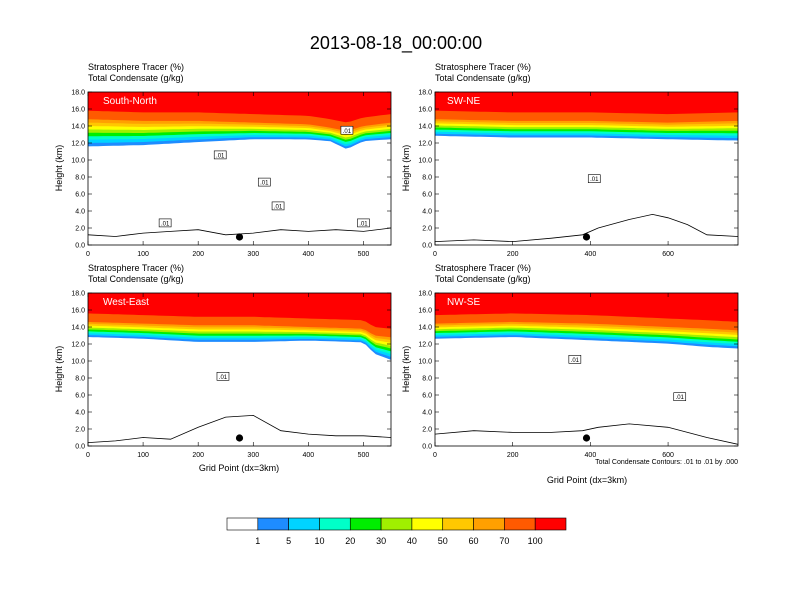 The image size is (792, 612). Describe the element at coordinates (463, 302) in the screenshot. I see `panel-name: NW-SE` at that location.